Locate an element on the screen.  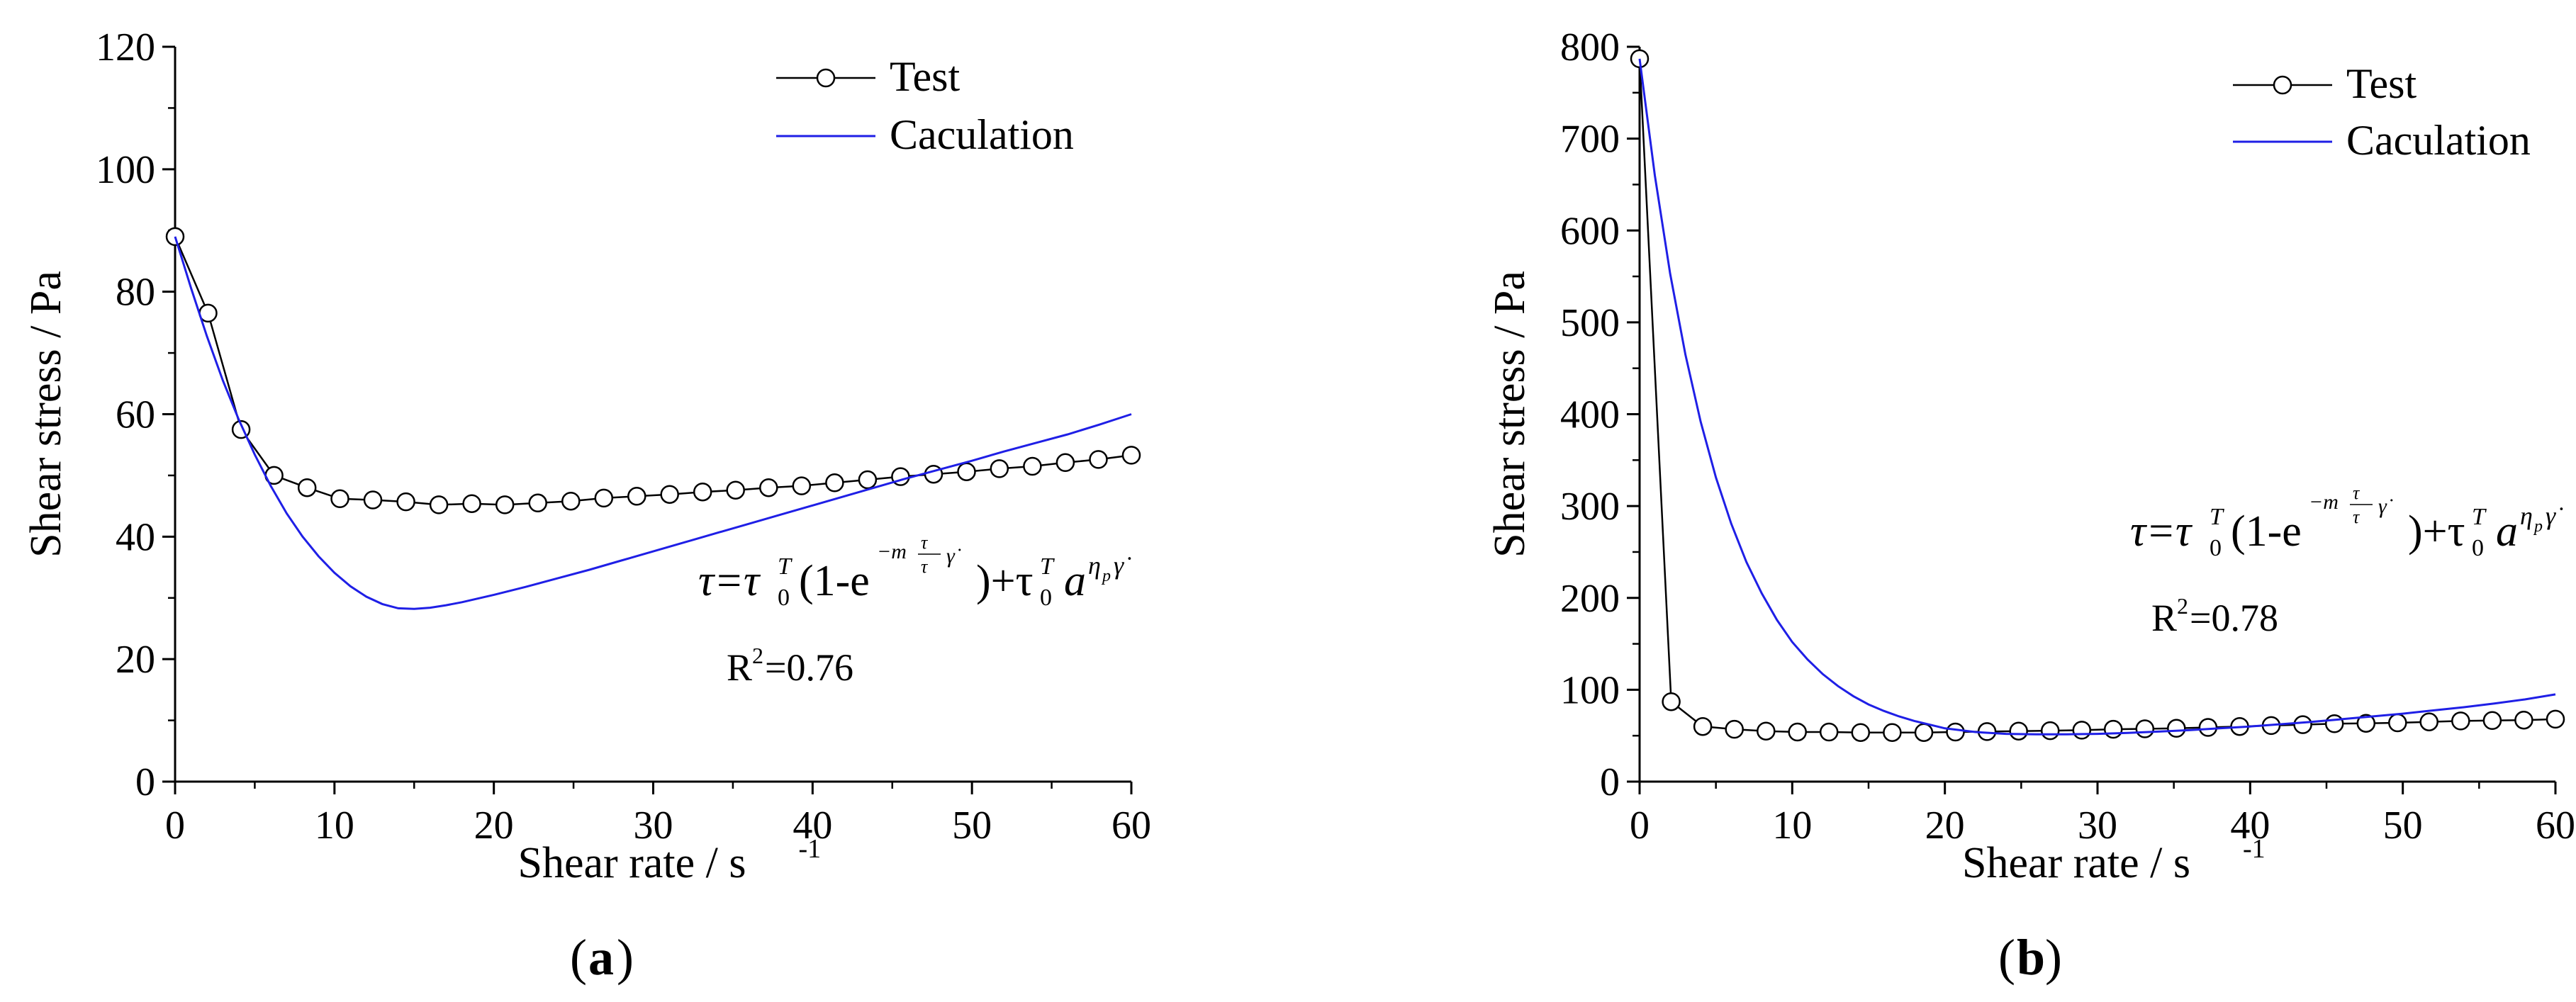
y-tick-label: 800 is located at coordinates (1590, 47).